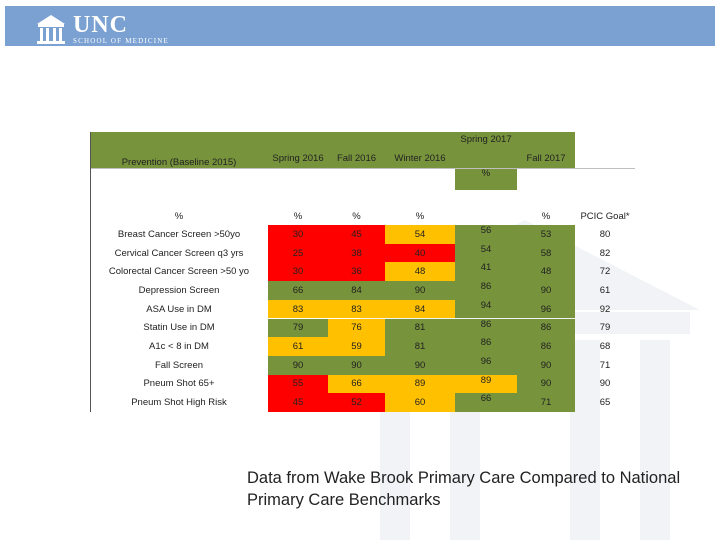 The image size is (720, 540). What do you see at coordinates (121, 41) in the screenshot?
I see `logo-subtext: SCHOOL OF MEDICINE` at bounding box center [121, 41].